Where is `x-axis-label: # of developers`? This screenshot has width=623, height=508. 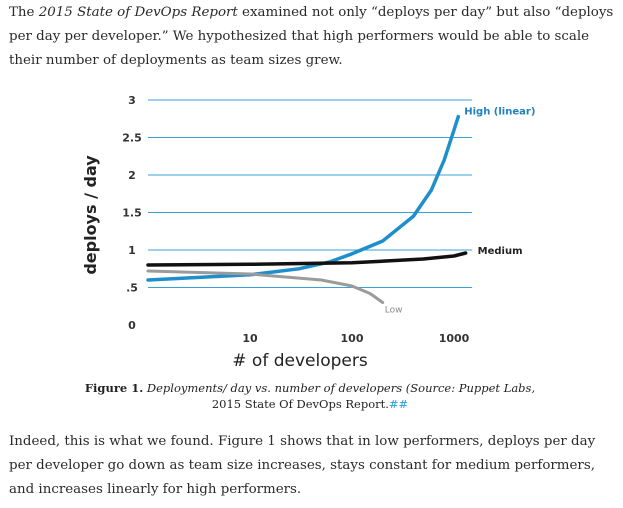 x-axis-label: # of developers is located at coordinates (300, 361).